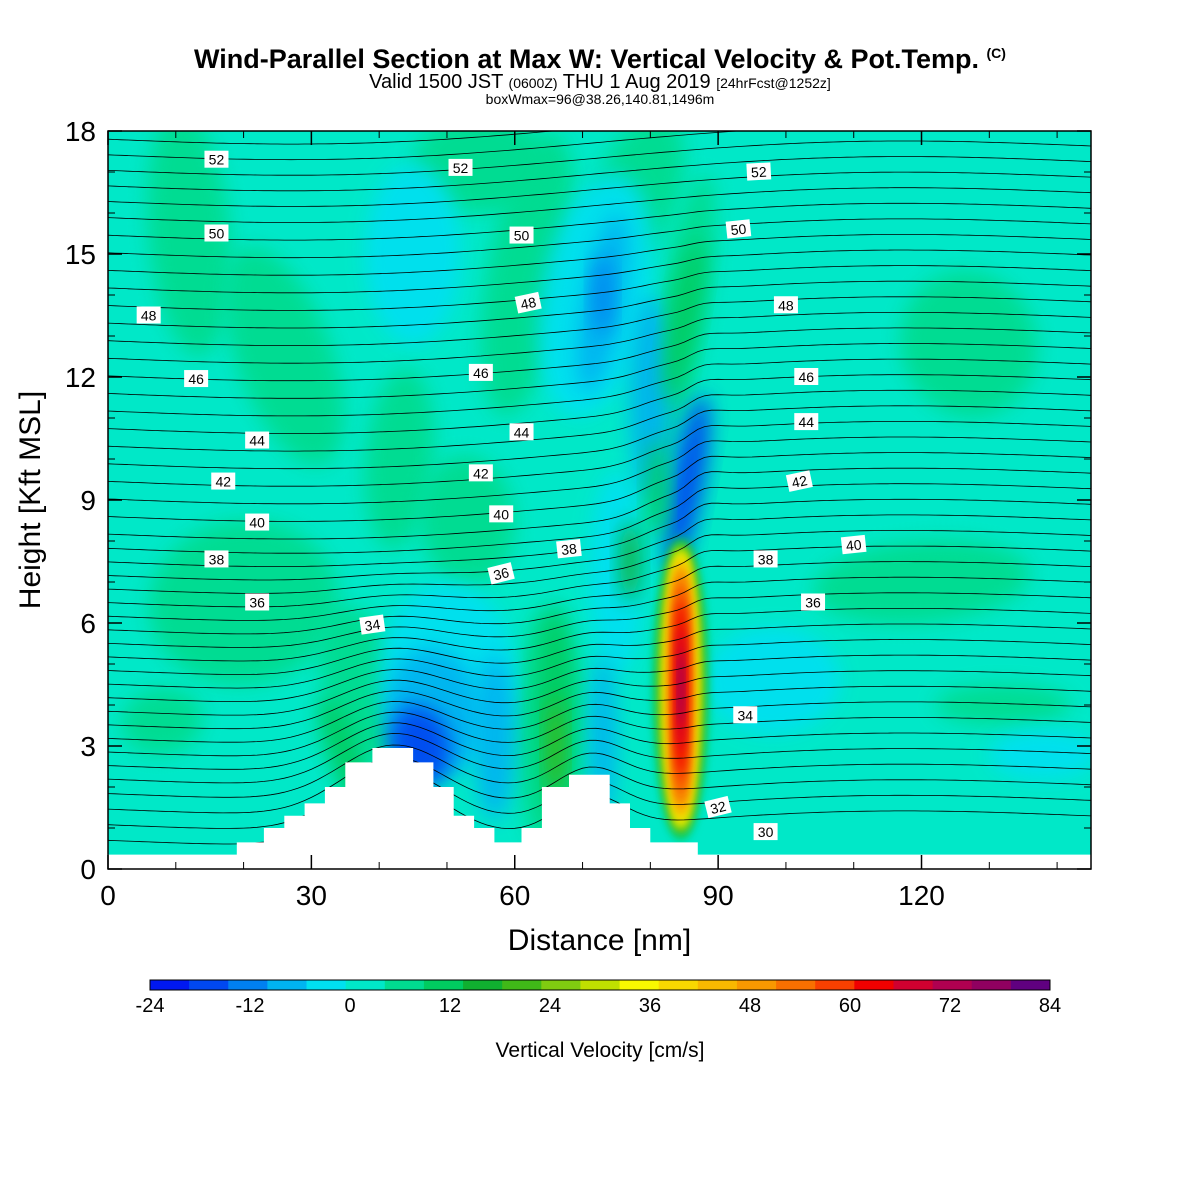 This screenshot has width=1200, height=1200. I want to click on y-tick-label: 3, so click(88, 746).